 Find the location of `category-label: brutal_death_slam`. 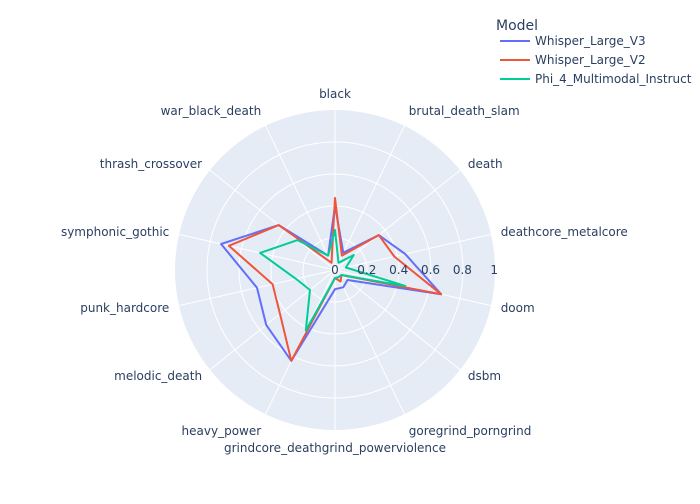

category-label: brutal_death_slam is located at coordinates (464, 111).